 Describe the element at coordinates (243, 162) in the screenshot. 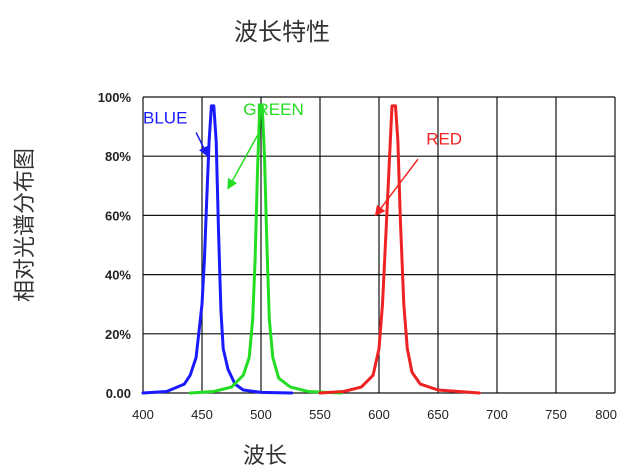

I see `annotation-arrow-green` at that location.